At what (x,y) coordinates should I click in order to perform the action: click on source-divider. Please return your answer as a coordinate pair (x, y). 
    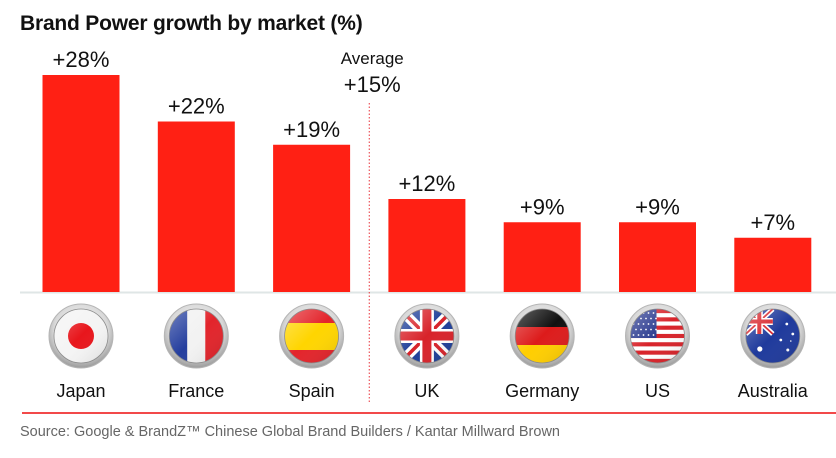
    Looking at the image, I should click on (429, 413).